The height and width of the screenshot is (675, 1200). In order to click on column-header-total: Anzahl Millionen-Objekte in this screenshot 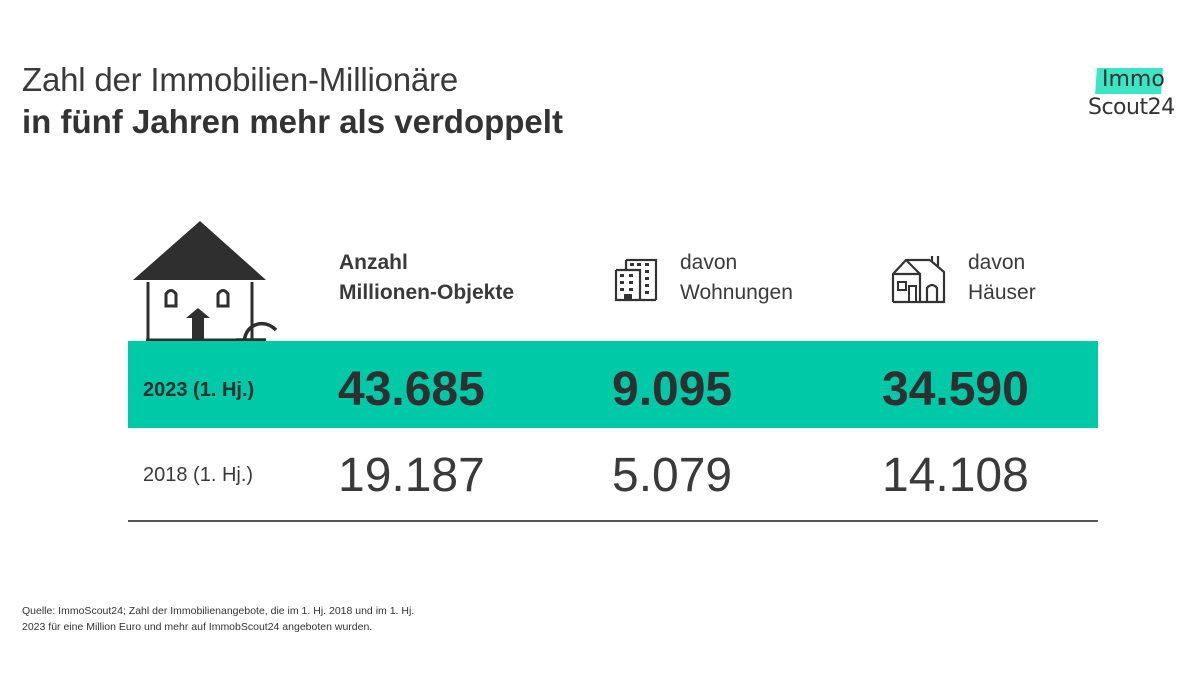, I will do `click(426, 278)`.